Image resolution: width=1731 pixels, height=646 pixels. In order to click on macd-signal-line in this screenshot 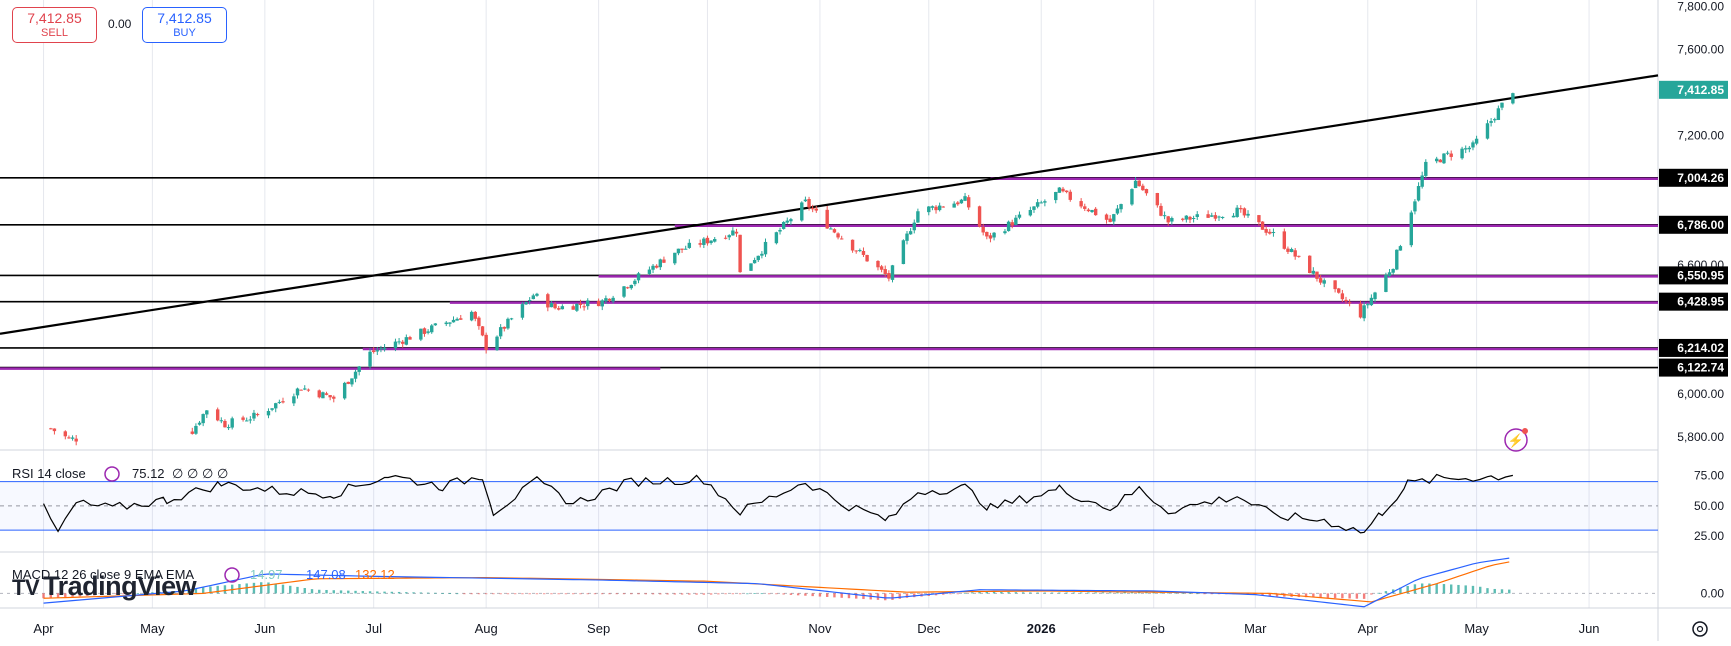, I will do `click(776, 582)`.